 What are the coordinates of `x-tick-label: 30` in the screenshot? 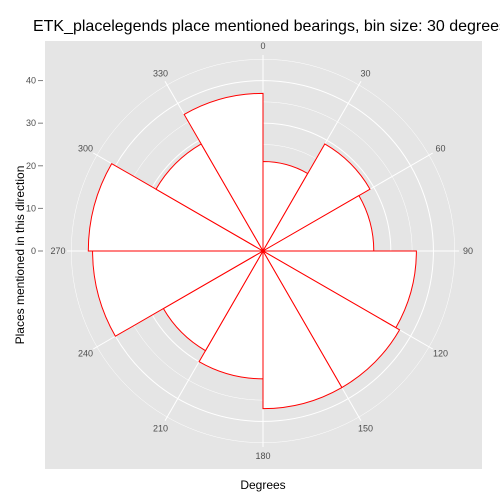 It's located at (365, 73).